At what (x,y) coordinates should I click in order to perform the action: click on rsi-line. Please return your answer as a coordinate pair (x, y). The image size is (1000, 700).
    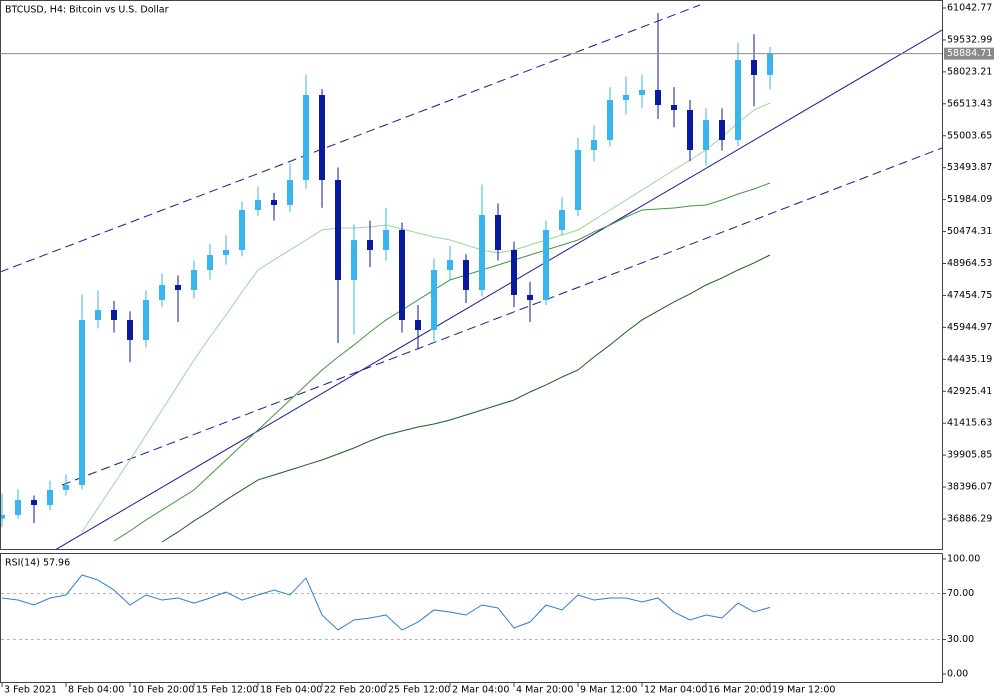
    Looking at the image, I should click on (386, 602).